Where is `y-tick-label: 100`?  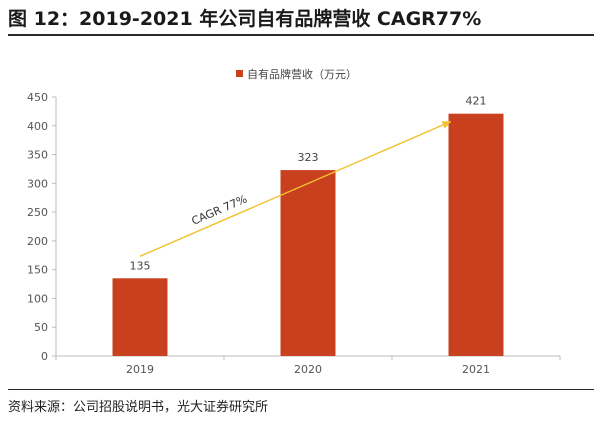
y-tick-label: 100 is located at coordinates (37, 298).